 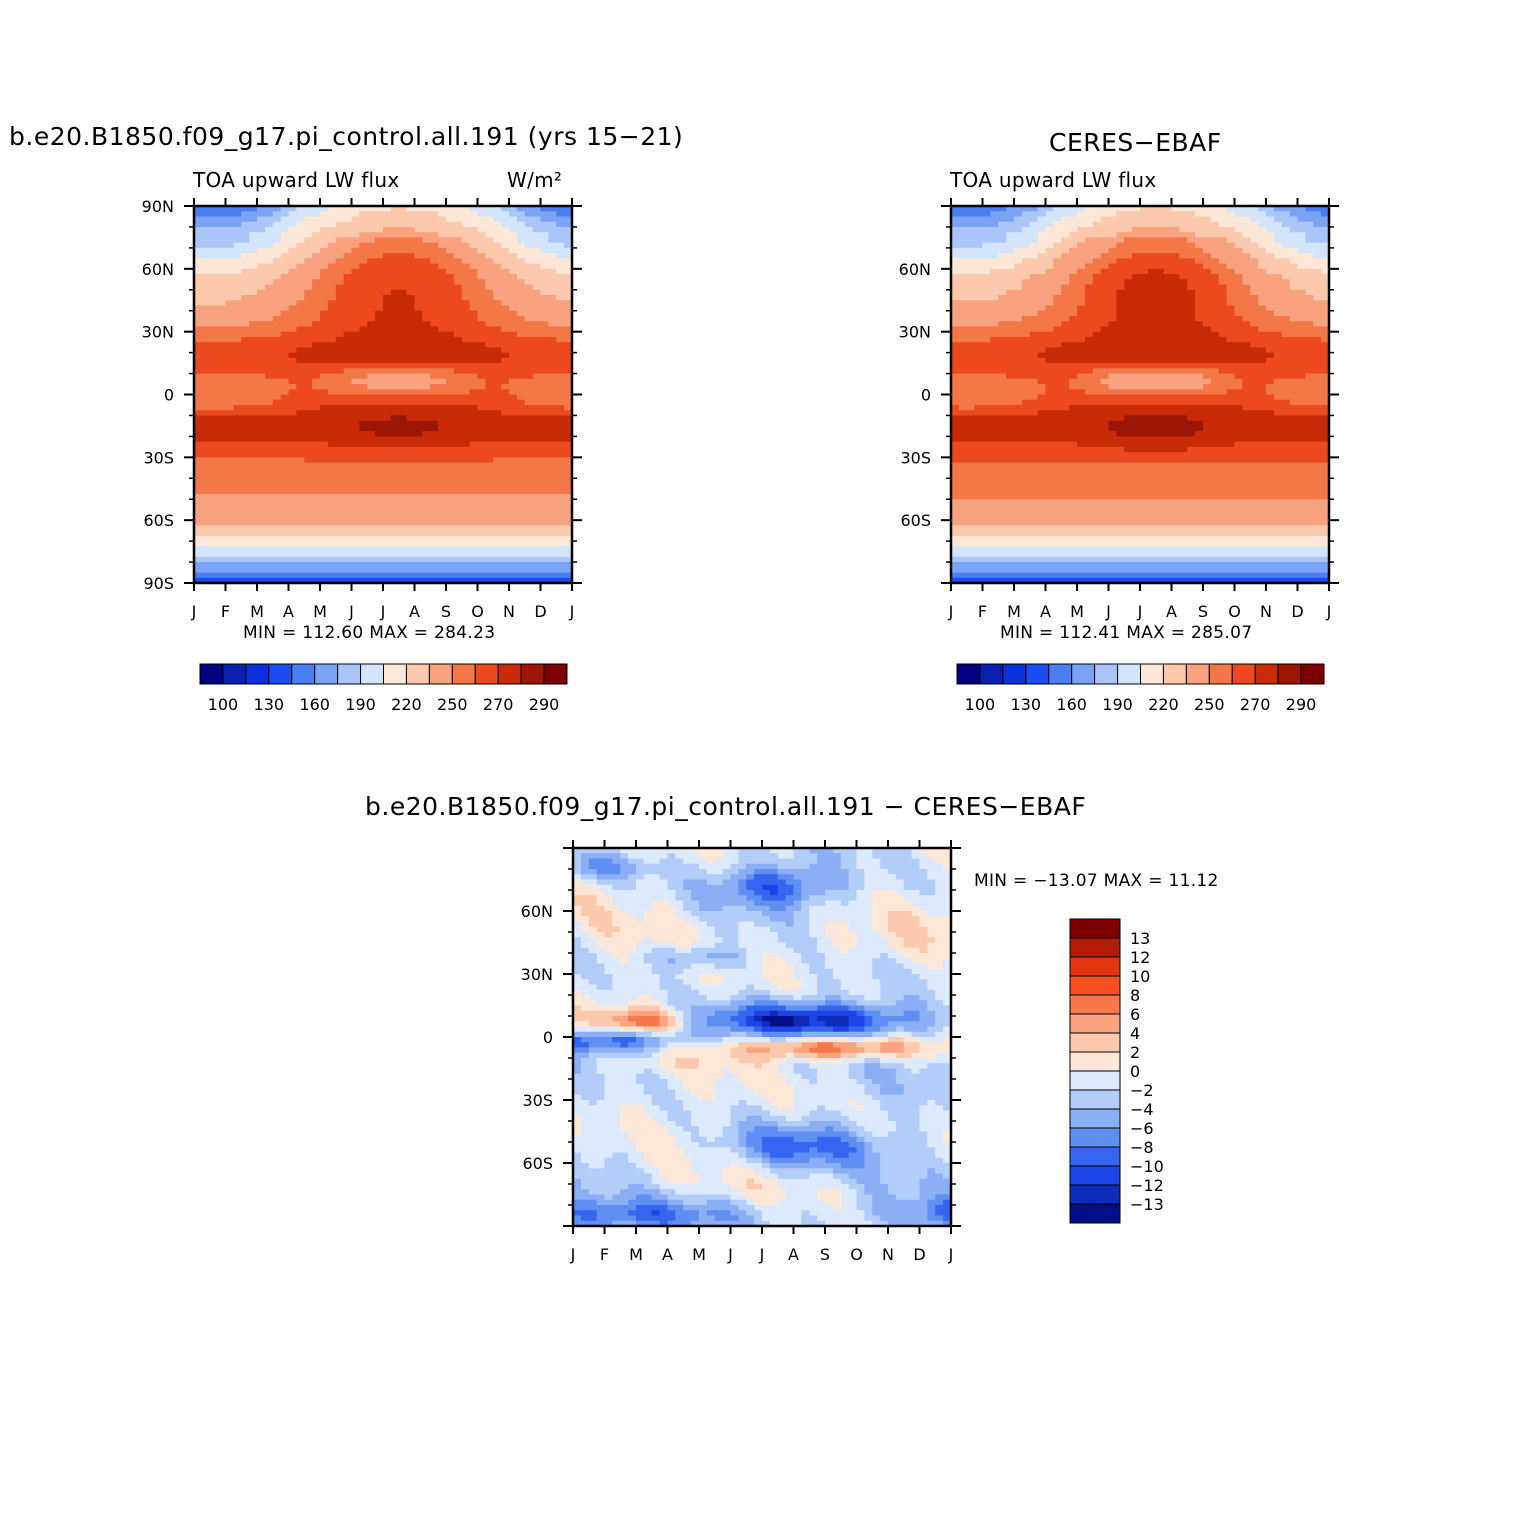 What do you see at coordinates (288, 611) in the screenshot?
I see `model-x-tick-label: A` at bounding box center [288, 611].